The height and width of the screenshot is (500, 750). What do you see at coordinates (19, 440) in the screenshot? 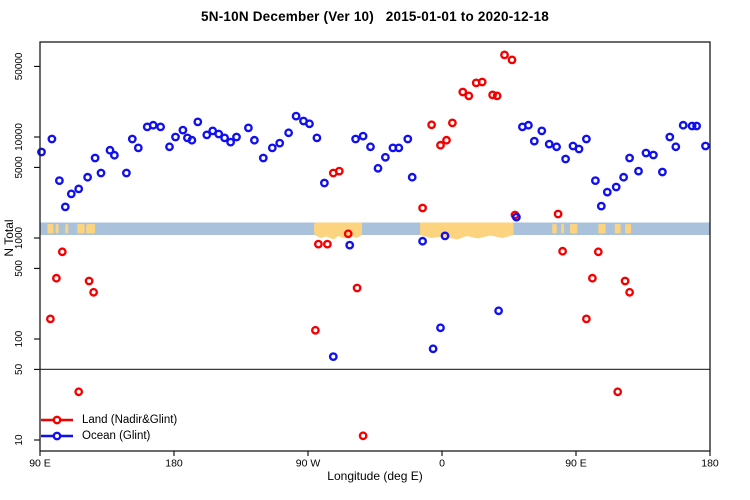
I see `y-tick-label: 10` at bounding box center [19, 440].